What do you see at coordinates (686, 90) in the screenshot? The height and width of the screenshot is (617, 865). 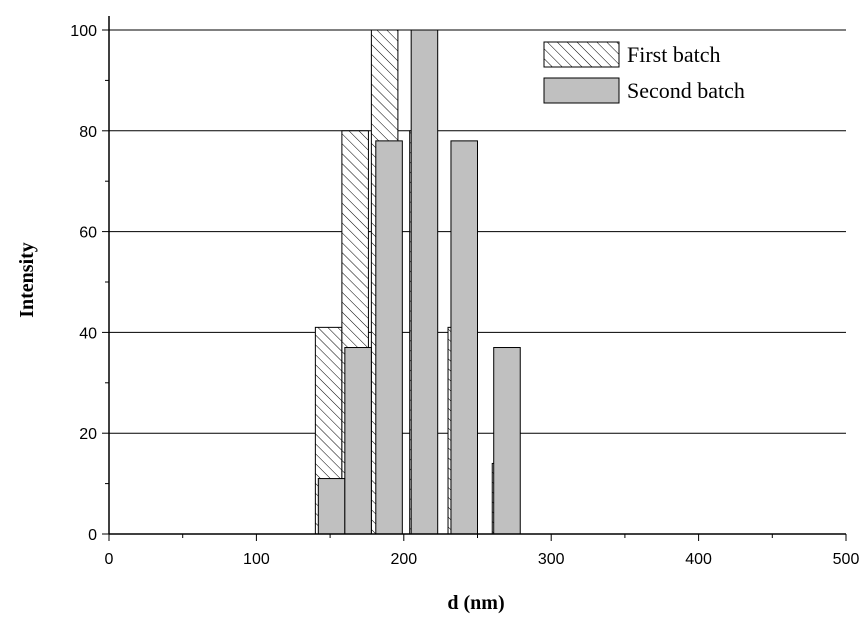 I see `legend-label: Second batch` at bounding box center [686, 90].